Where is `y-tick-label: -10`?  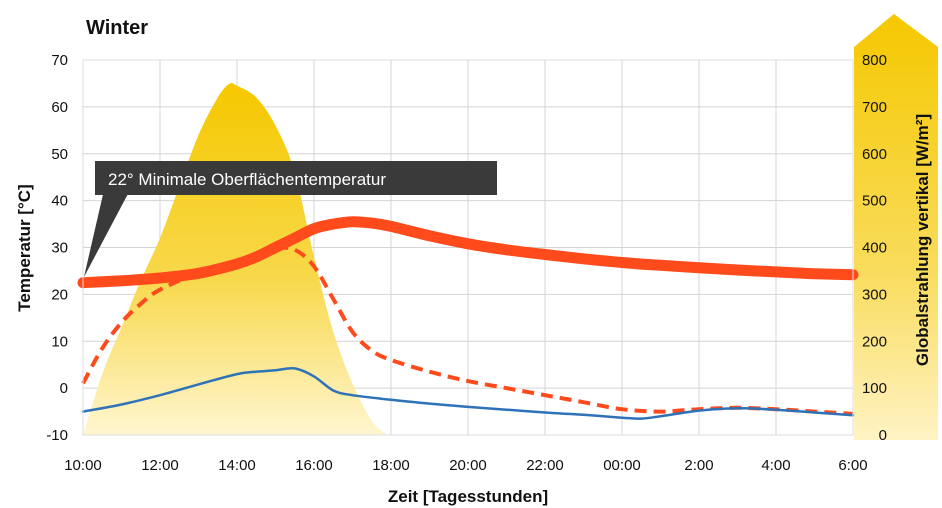
y-tick-label: -10 is located at coordinates (57, 435).